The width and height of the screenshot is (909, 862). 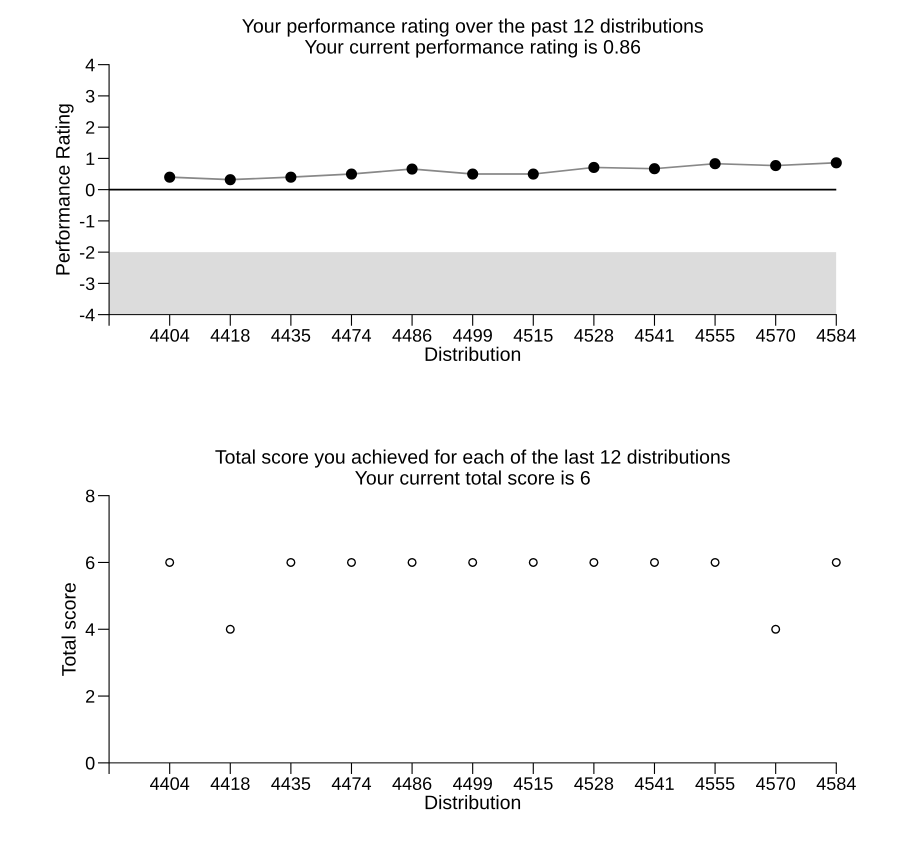 What do you see at coordinates (90, 496) in the screenshot?
I see `y-tick-label: 8` at bounding box center [90, 496].